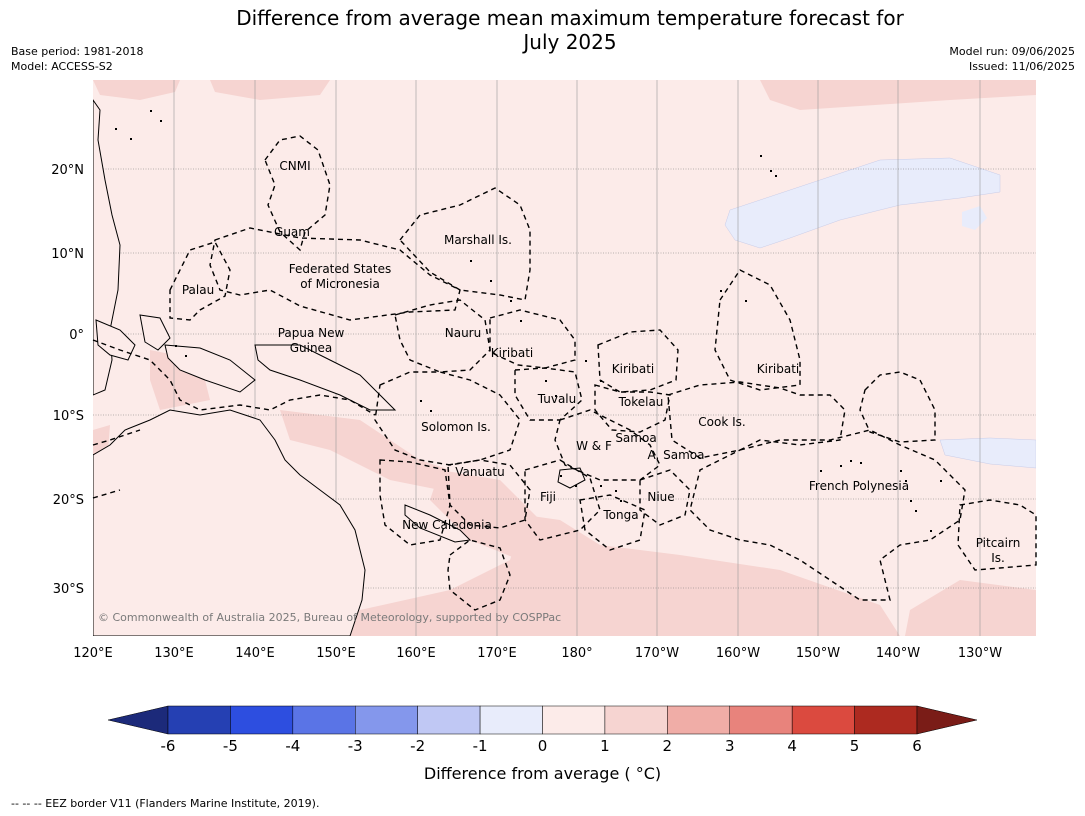 This screenshot has height=816, width=1085. What do you see at coordinates (230, 746) in the screenshot?
I see `colorbar-tick-label: -5` at bounding box center [230, 746].